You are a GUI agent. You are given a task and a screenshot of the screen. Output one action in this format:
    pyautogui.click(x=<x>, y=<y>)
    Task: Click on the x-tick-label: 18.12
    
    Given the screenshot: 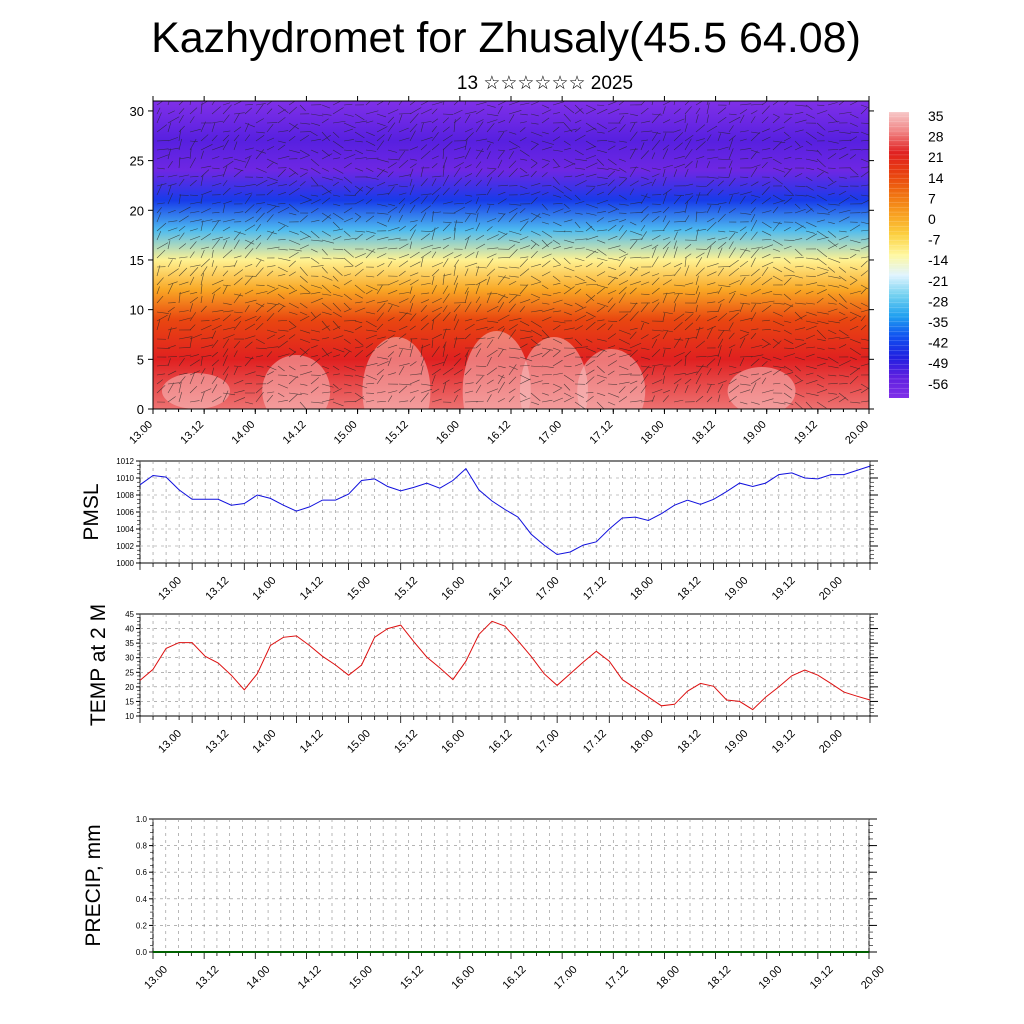 What is the action you would take?
    pyautogui.click(x=689, y=589)
    